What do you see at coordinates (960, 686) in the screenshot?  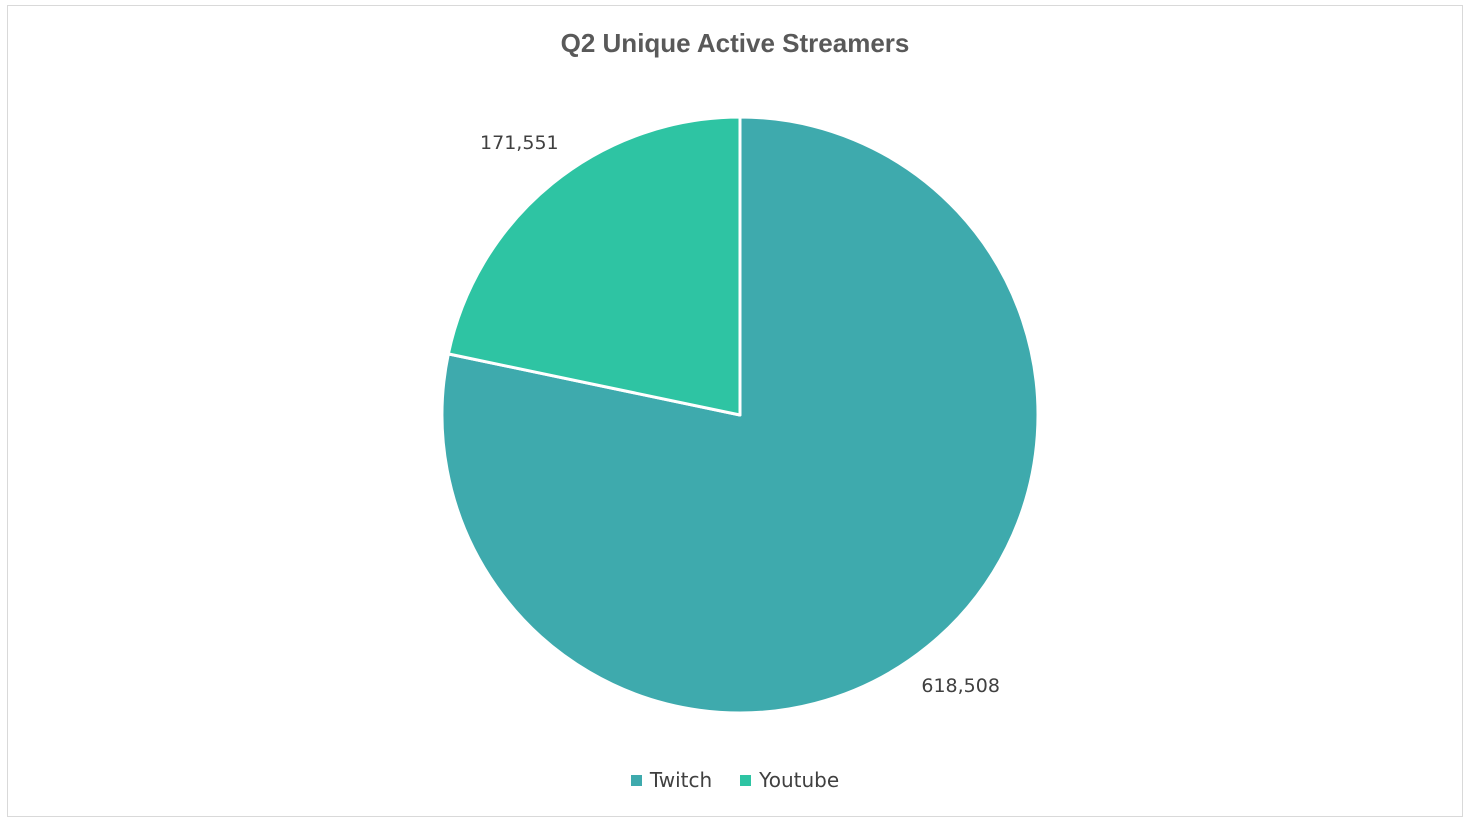 I see `data-label-twitch: 618,508` at bounding box center [960, 686].